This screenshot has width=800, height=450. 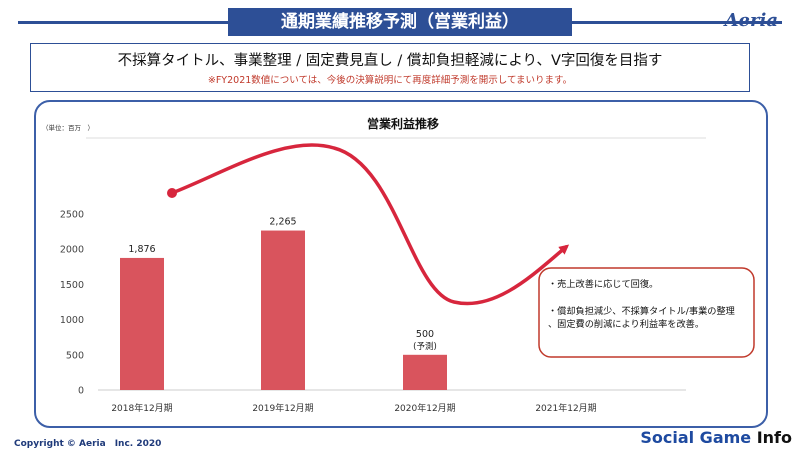 I want to click on watermark-part-2: Info, so click(x=774, y=437).